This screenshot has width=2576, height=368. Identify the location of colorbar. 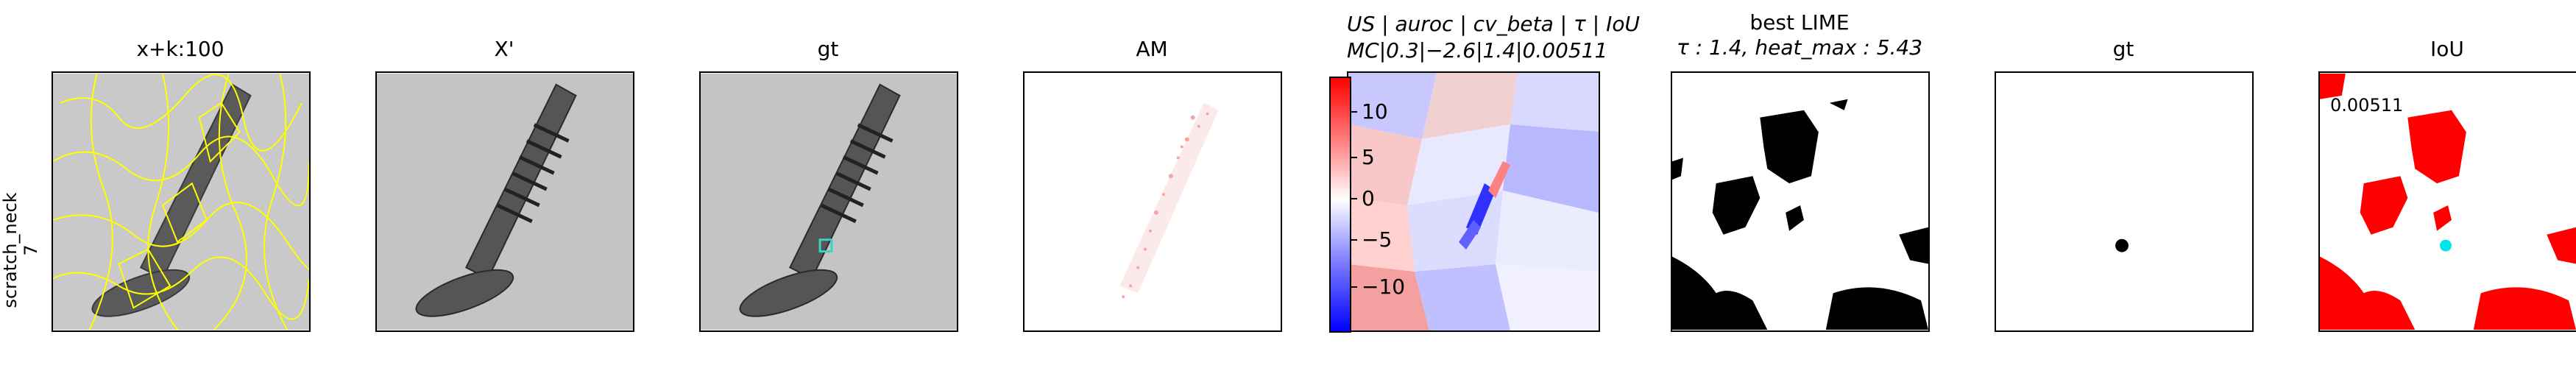
(1340, 205).